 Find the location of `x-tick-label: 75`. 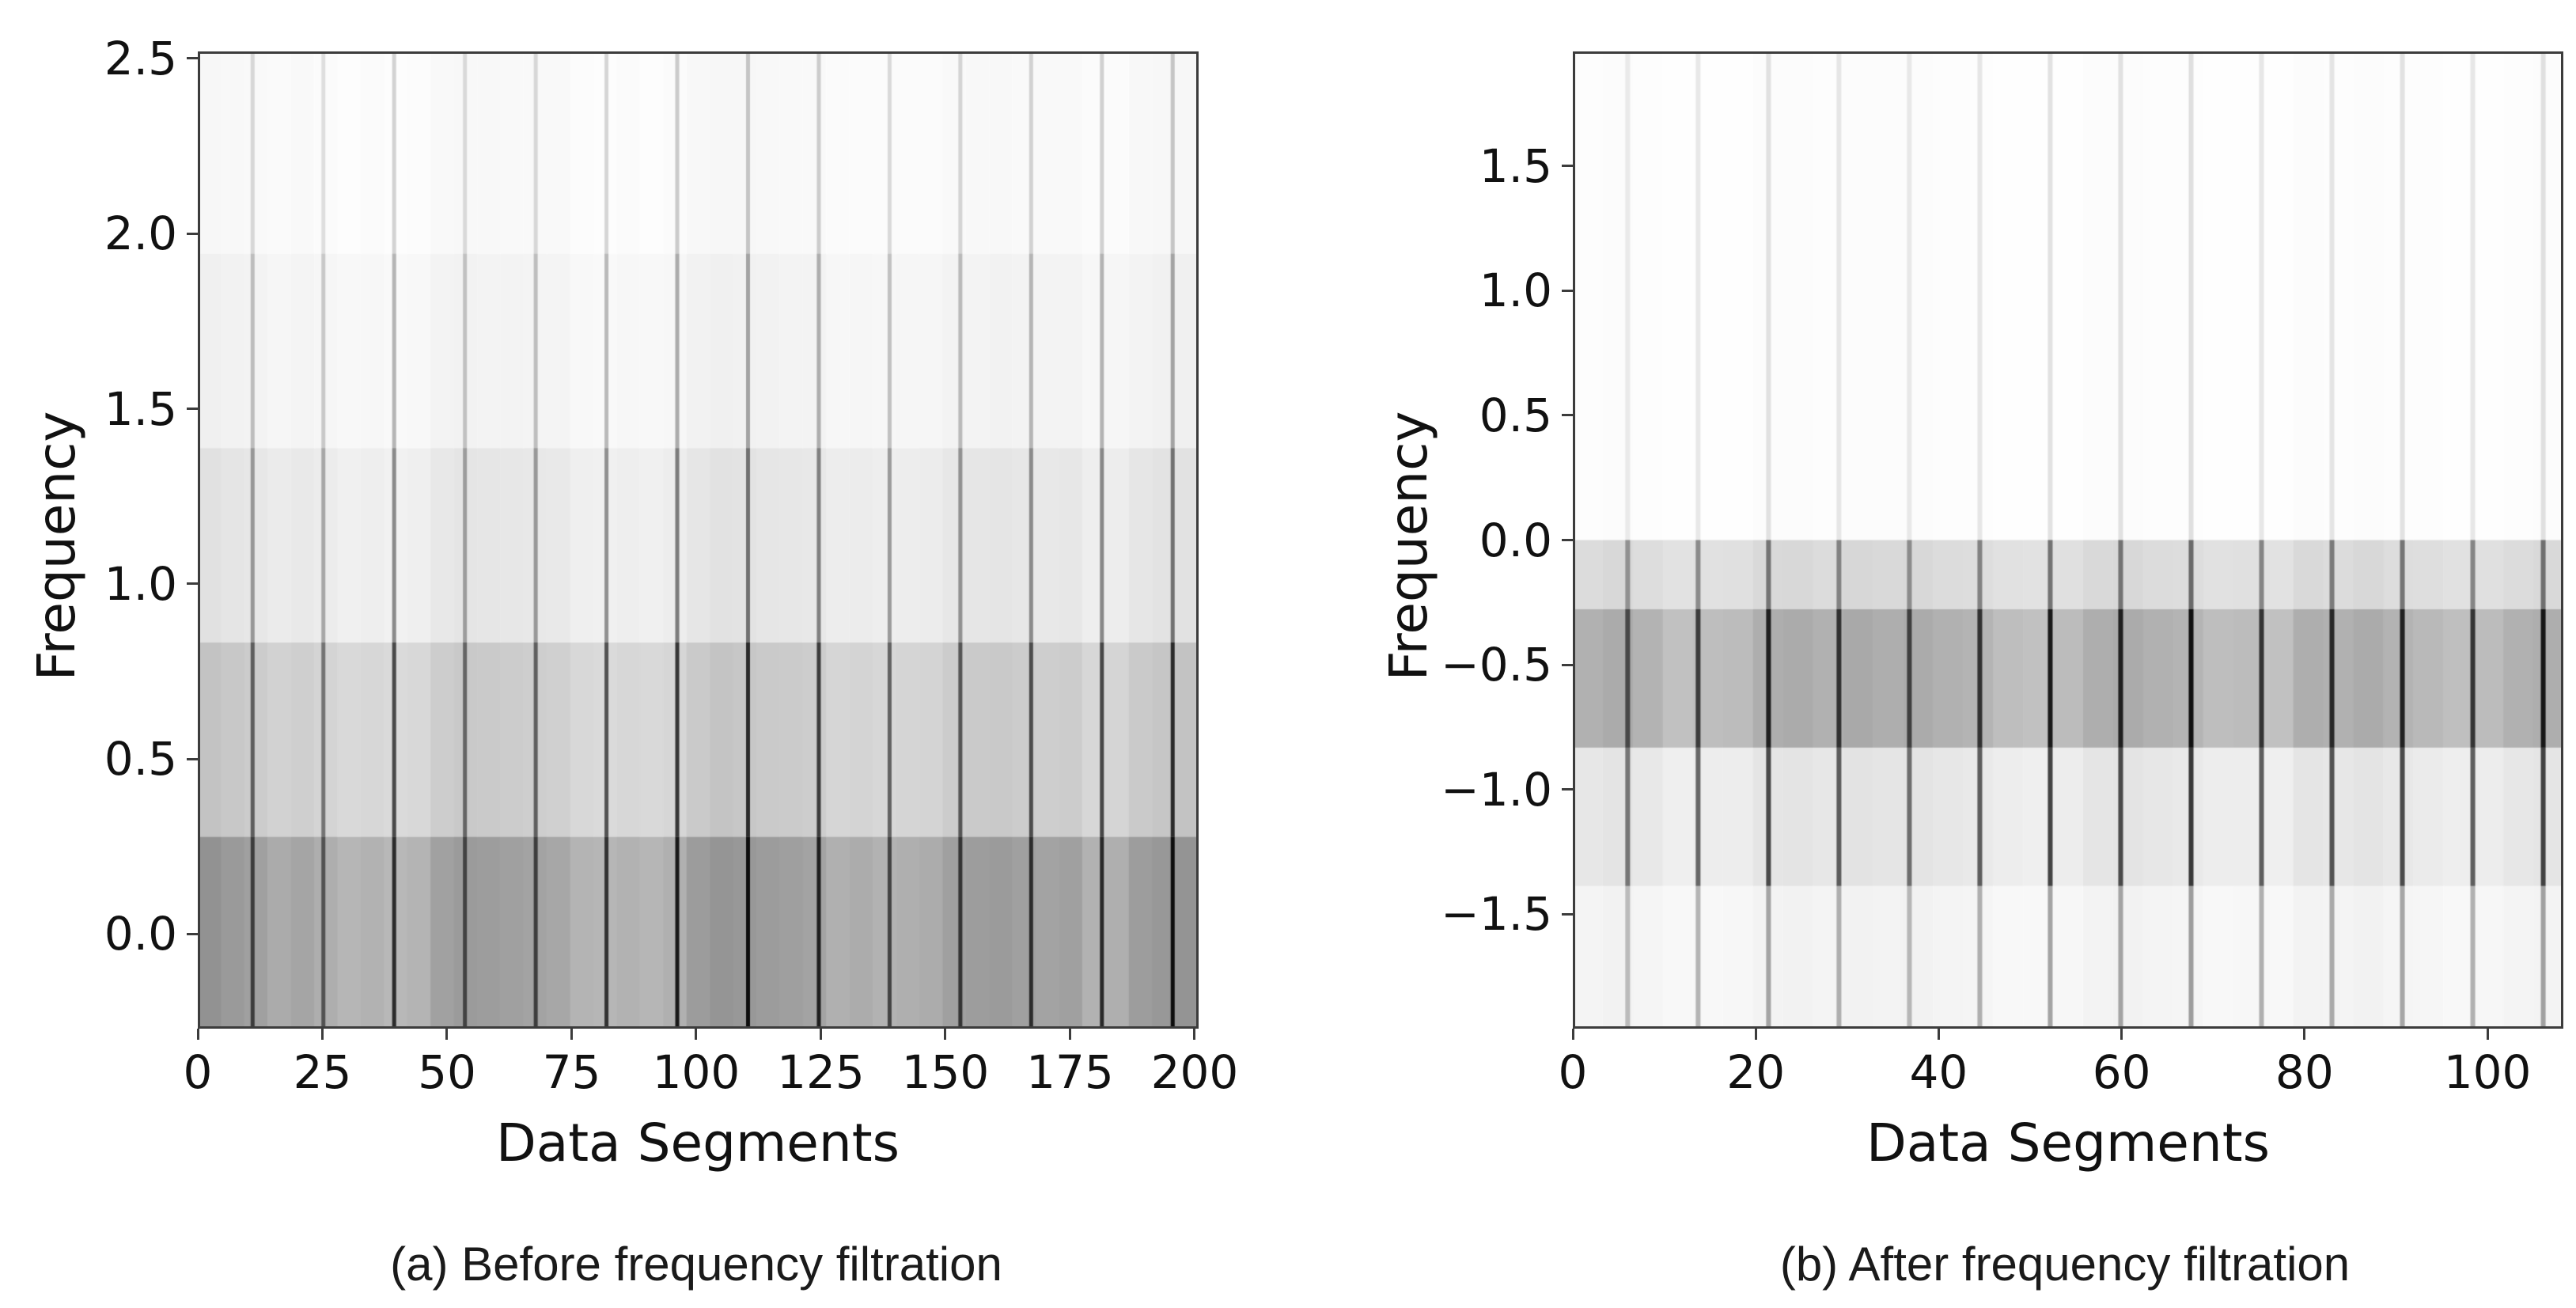

x-tick-label: 75 is located at coordinates (571, 1072).